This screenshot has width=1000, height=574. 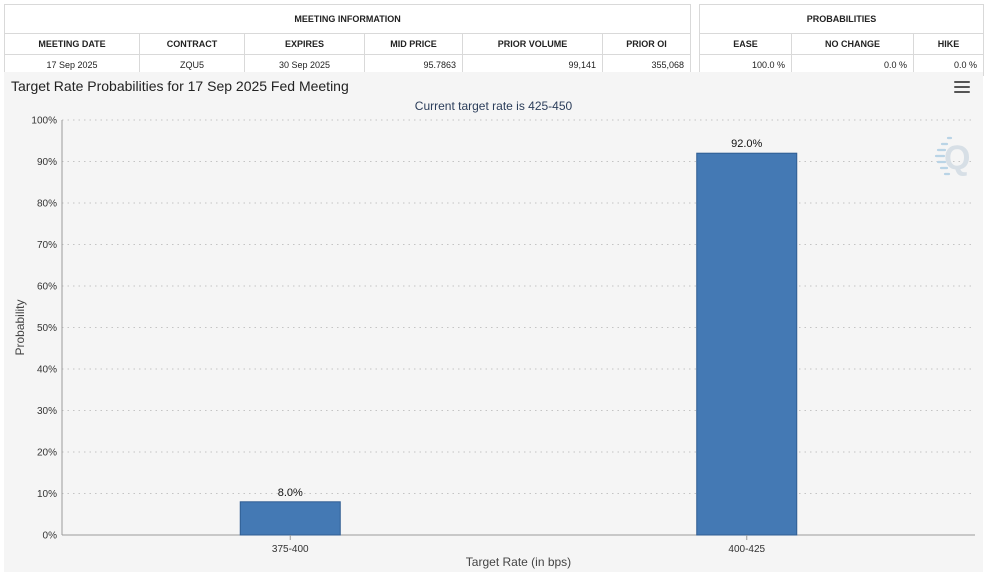 What do you see at coordinates (50, 536) in the screenshot?
I see `y-tick-label: 0%` at bounding box center [50, 536].